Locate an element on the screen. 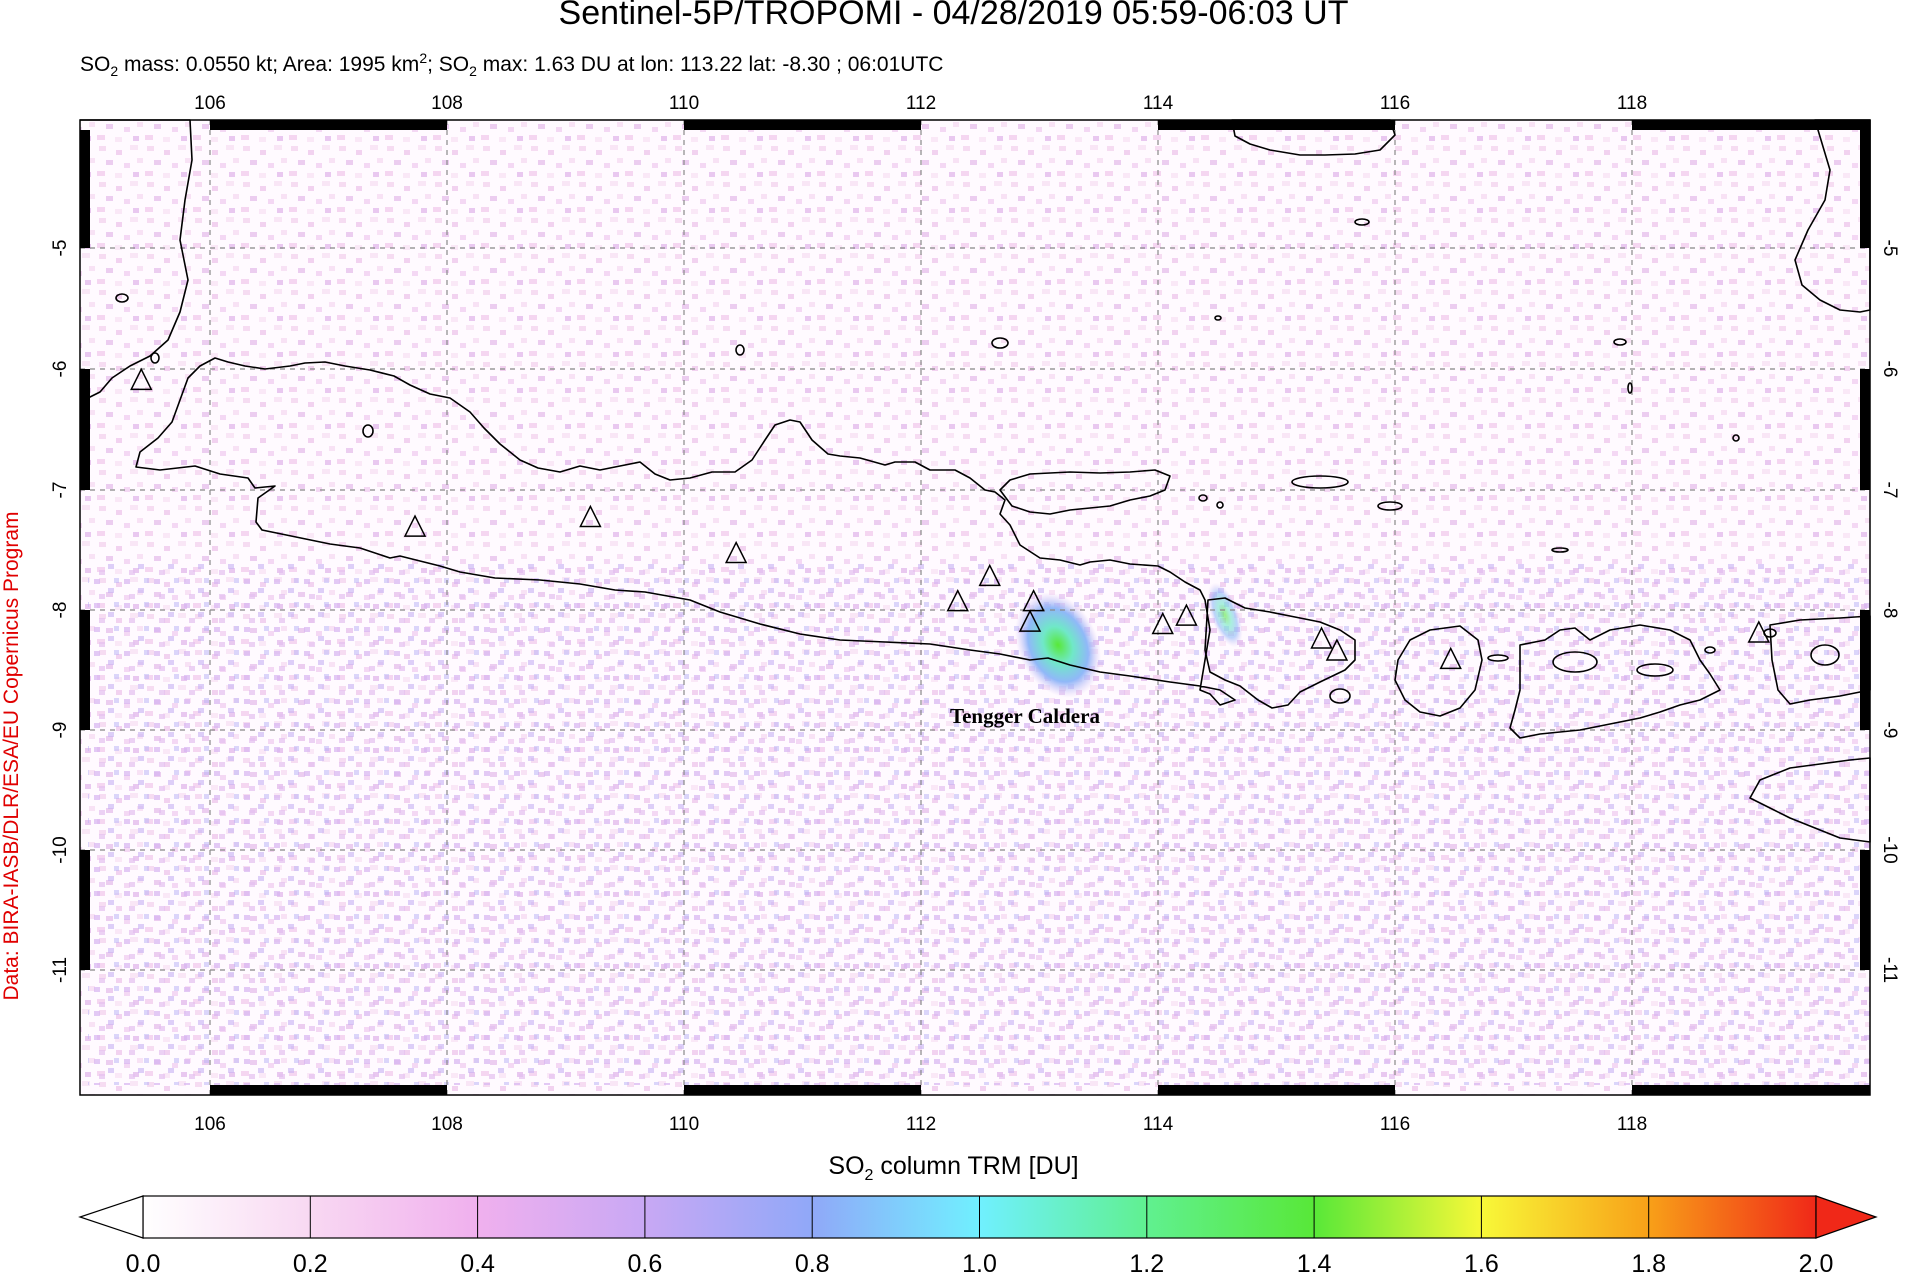  coastline-bali is located at coordinates (1280, 653).